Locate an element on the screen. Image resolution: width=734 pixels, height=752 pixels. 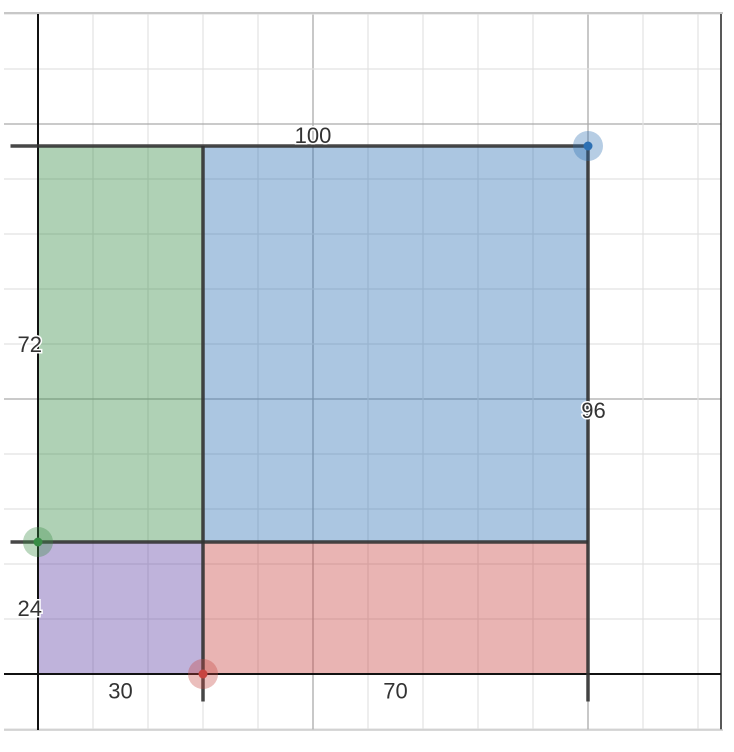
point-red is located at coordinates (203, 674).